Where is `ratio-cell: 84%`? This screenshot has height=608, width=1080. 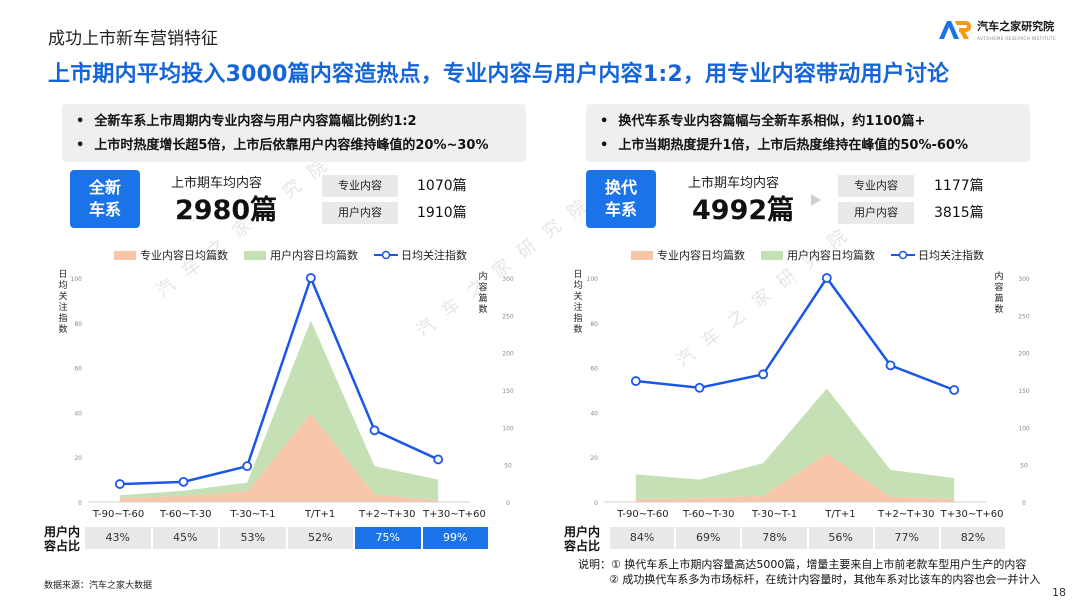
ratio-cell: 84% is located at coordinates (642, 538).